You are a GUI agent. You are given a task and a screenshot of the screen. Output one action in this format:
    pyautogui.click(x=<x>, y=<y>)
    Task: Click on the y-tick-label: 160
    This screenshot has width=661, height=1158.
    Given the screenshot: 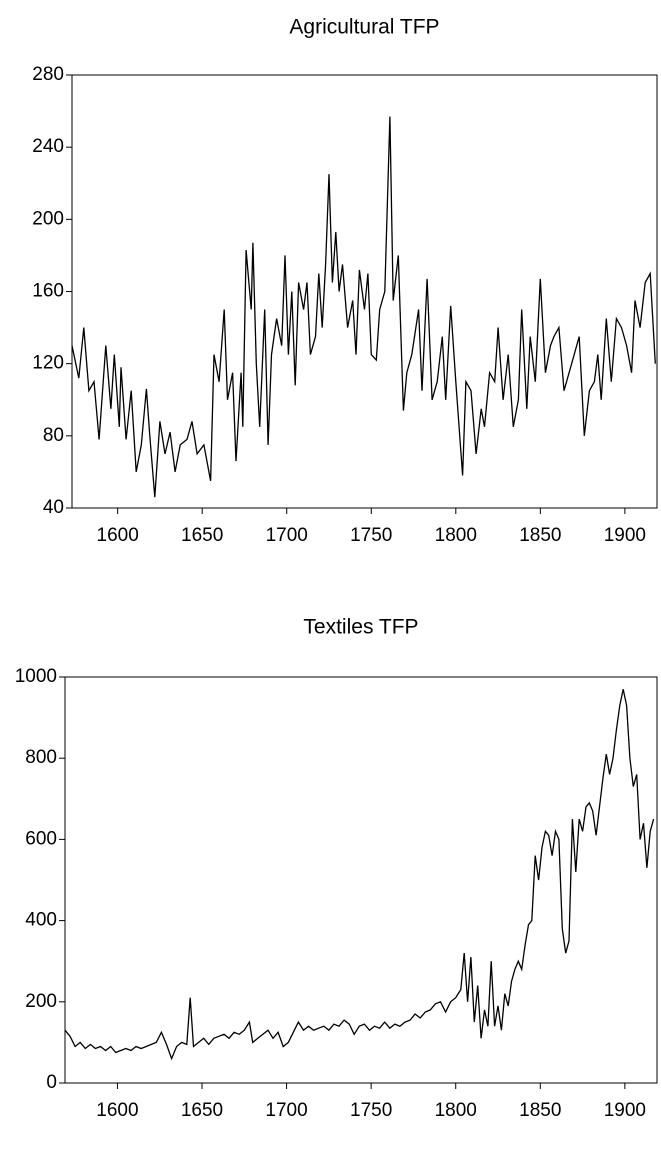 What is the action you would take?
    pyautogui.click(x=48, y=291)
    